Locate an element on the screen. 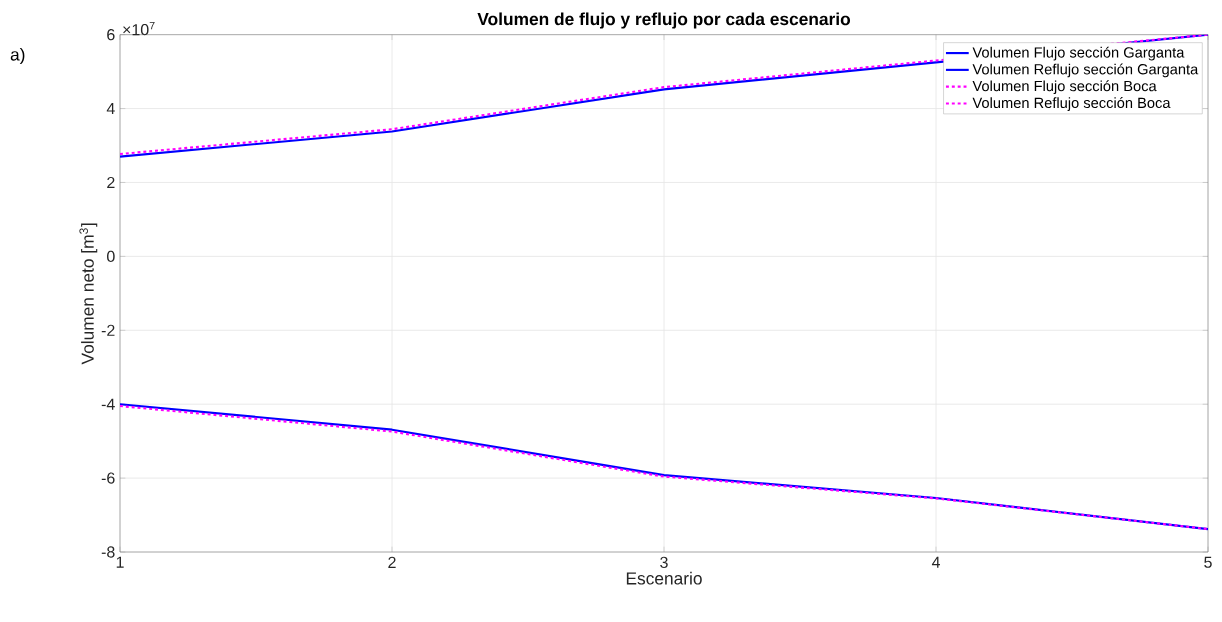 This screenshot has width=1222, height=622. legend-label: Volumen Reflujo sección Garganta is located at coordinates (1085, 70).